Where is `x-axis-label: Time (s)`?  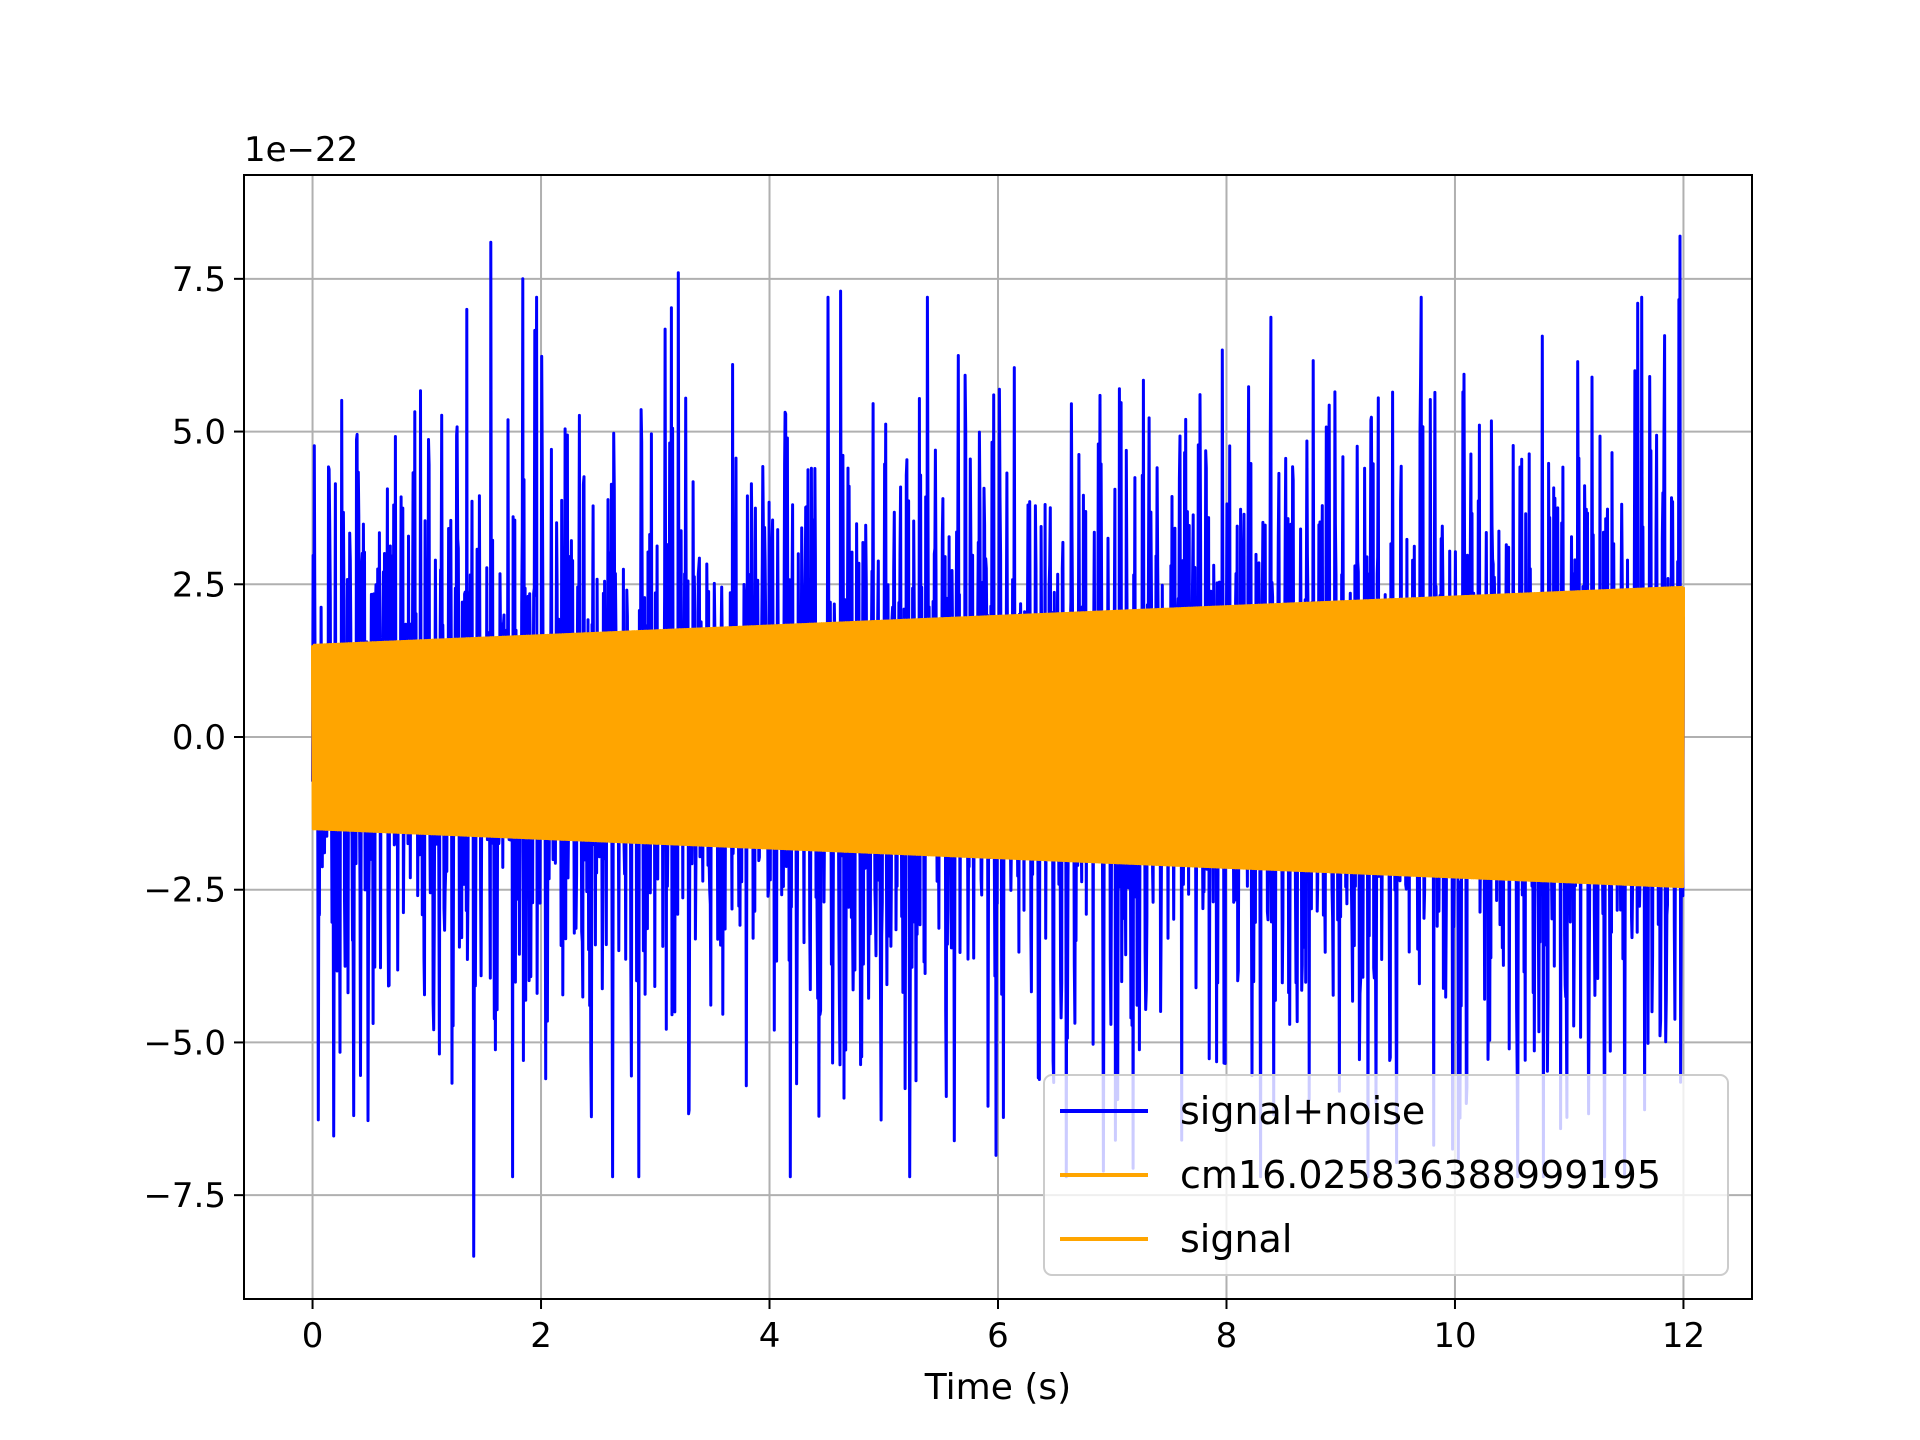 x-axis-label: Time (s) is located at coordinates (997, 1387).